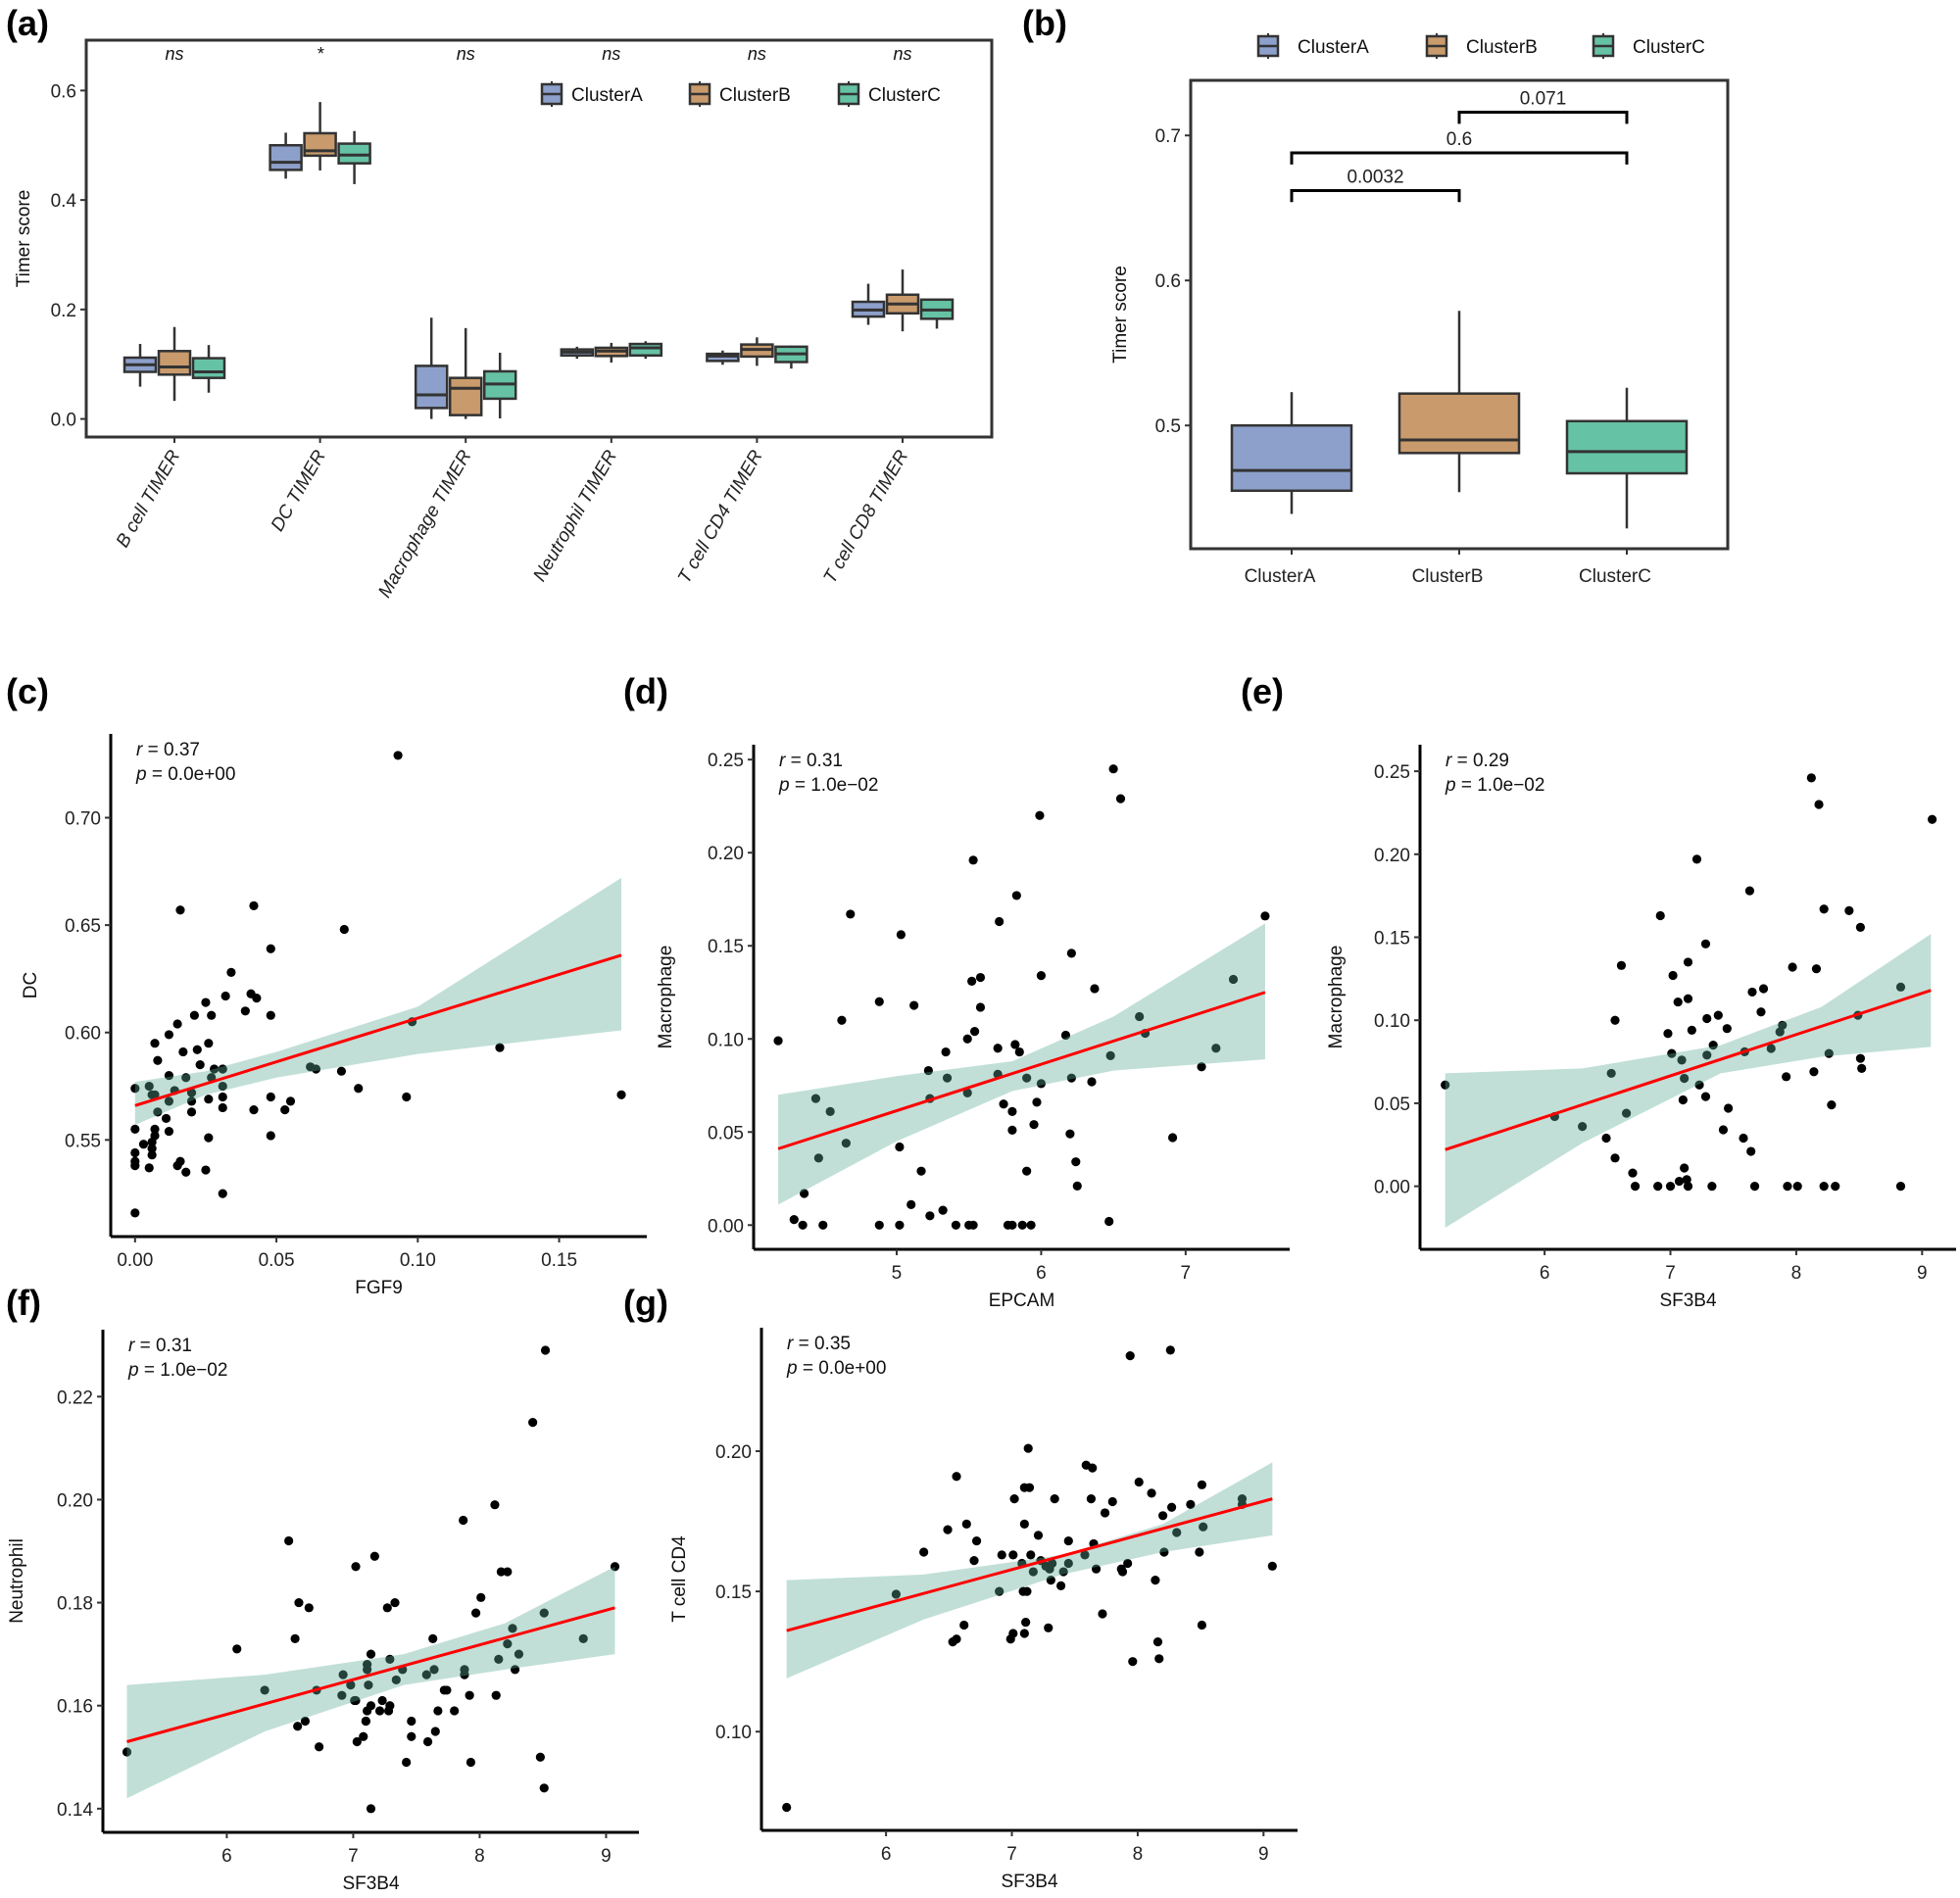 The width and height of the screenshot is (1960, 1898). Describe the element at coordinates (370, 1675) in the screenshot. I see `regression-line` at that location.